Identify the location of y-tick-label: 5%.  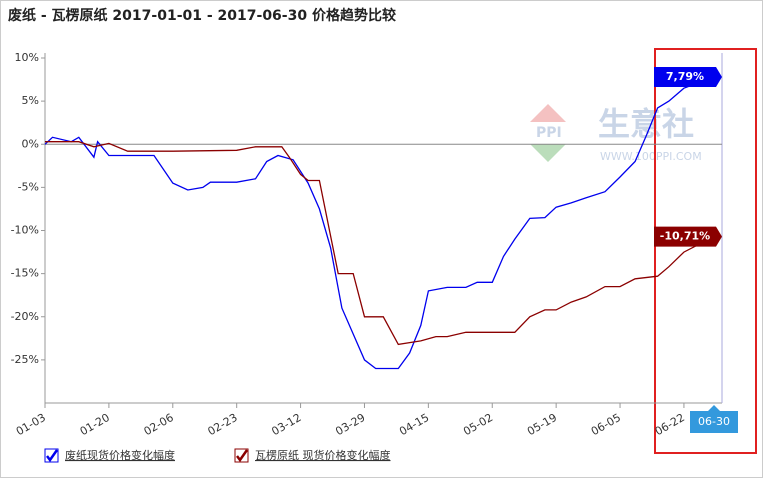
(30, 100).